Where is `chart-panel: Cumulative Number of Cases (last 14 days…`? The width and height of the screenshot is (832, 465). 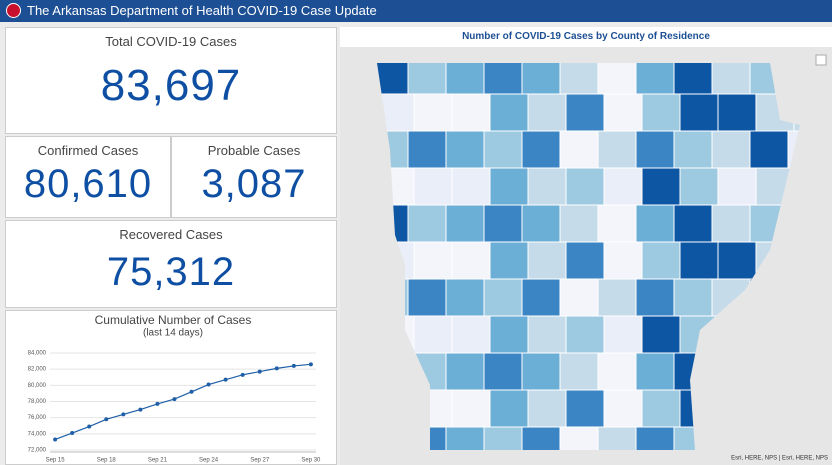
chart-panel: Cumulative Number of Cases (last 14 days… is located at coordinates (171, 387).